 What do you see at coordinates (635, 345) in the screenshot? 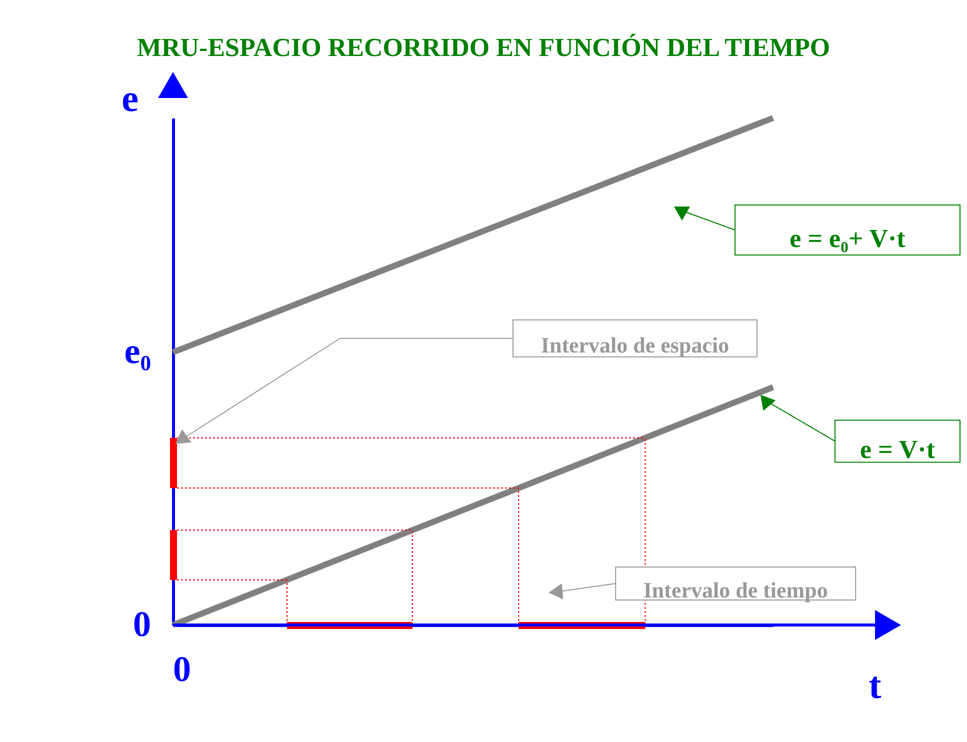
I see `annotation: Intervalo de espacio` at bounding box center [635, 345].